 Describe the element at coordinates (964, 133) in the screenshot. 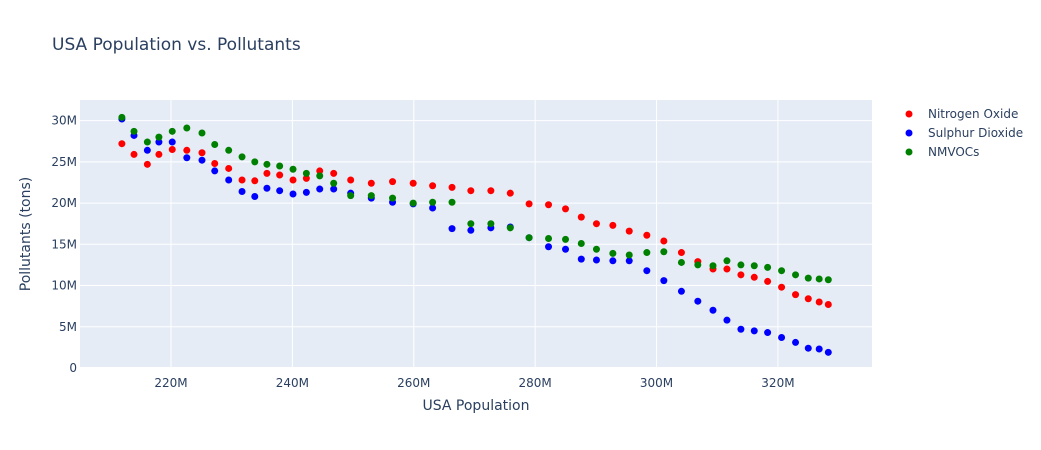

I see `legend-item: Sulphur Dioxide` at that location.